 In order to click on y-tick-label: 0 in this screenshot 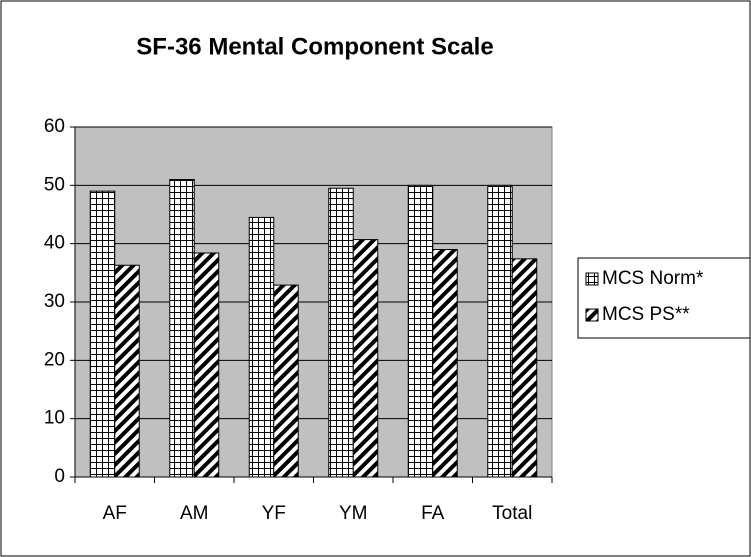, I will do `click(59, 476)`.